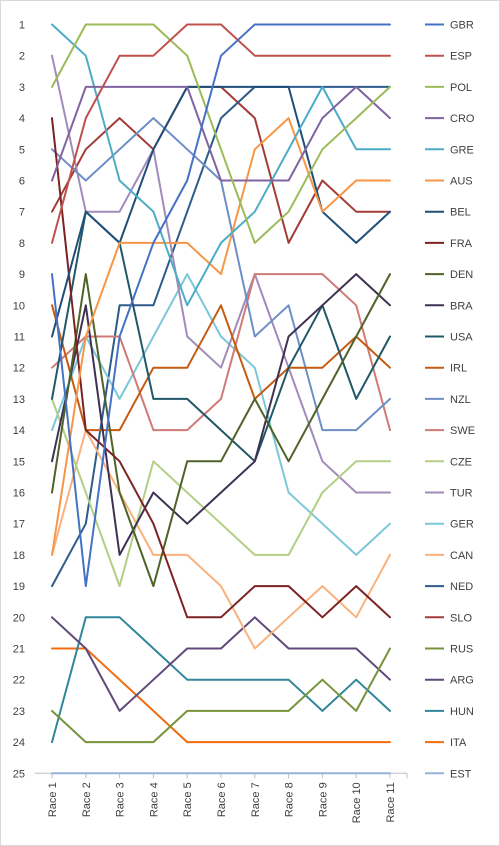 This screenshot has width=500, height=846. What do you see at coordinates (461, 57) in the screenshot?
I see `legend-label: ESP` at bounding box center [461, 57].